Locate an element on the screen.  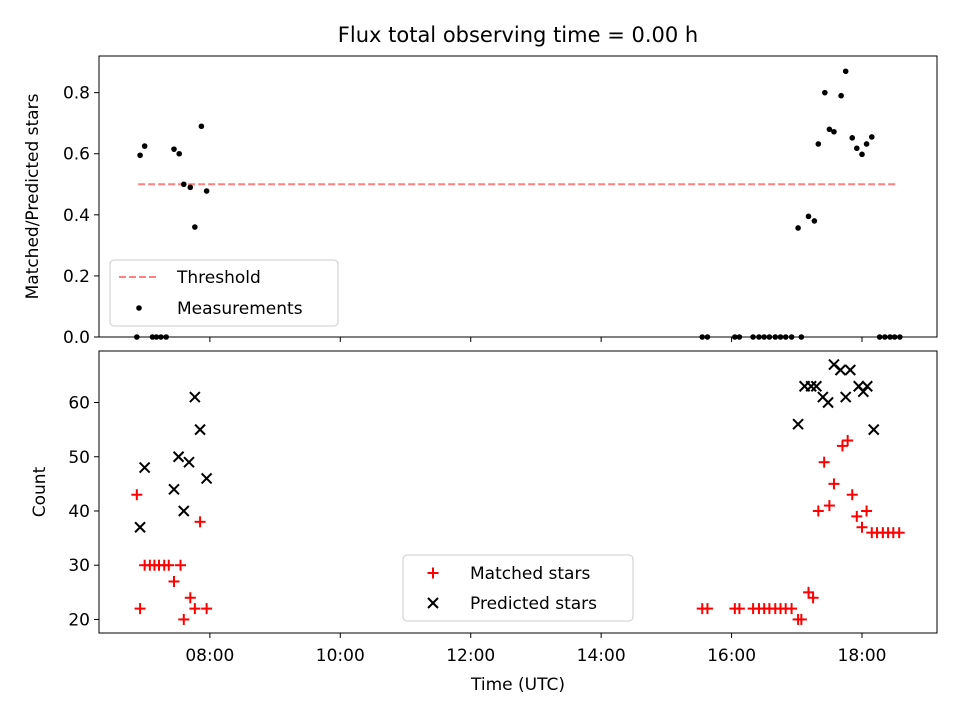
bottom-xtick-label: 18:00 is located at coordinates (862, 656).